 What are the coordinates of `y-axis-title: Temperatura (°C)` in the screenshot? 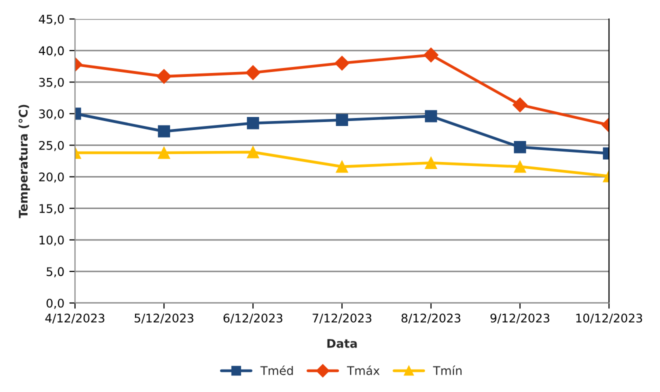 It's located at (24, 161).